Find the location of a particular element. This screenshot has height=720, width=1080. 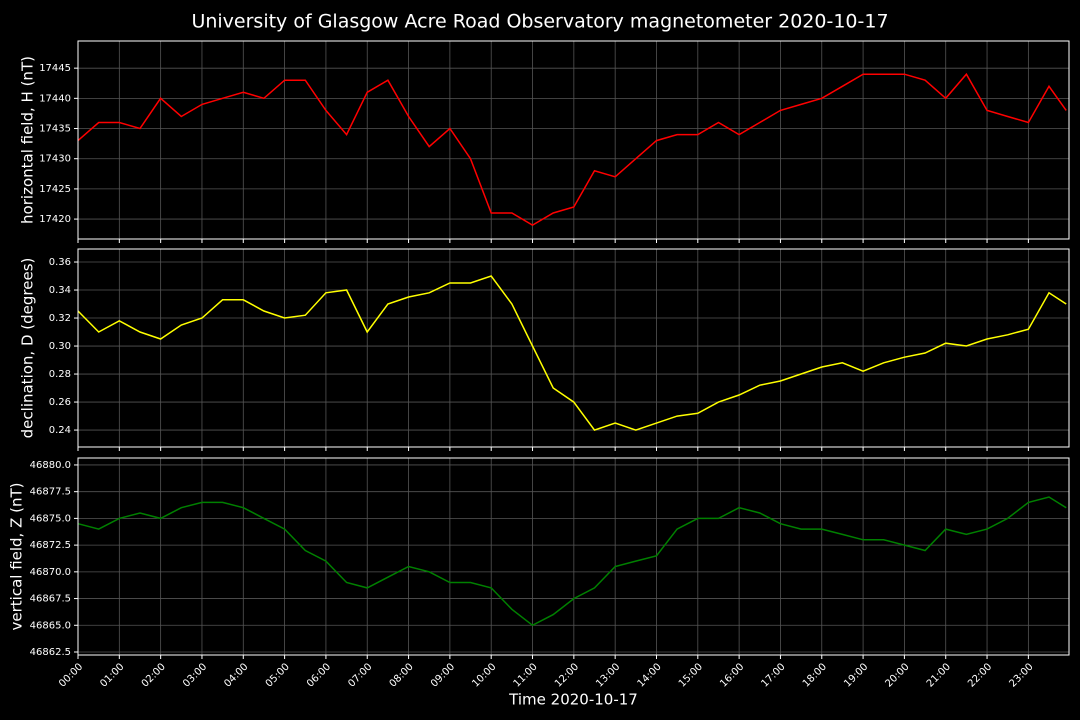

y-tick-label: 0.28 is located at coordinates (60, 374).